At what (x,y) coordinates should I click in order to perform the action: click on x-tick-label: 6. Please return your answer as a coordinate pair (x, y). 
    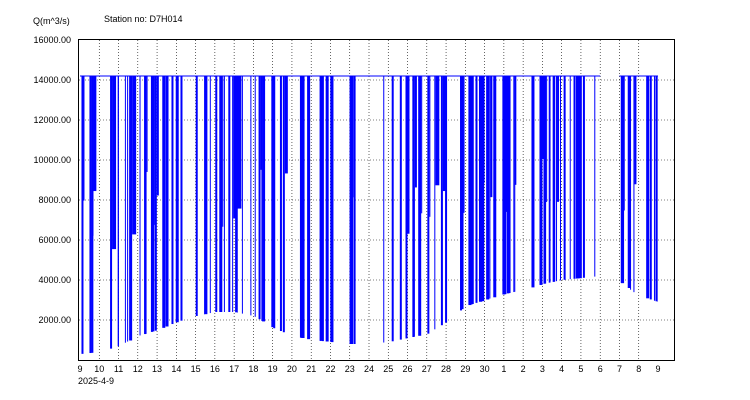
    Looking at the image, I should click on (600, 369).